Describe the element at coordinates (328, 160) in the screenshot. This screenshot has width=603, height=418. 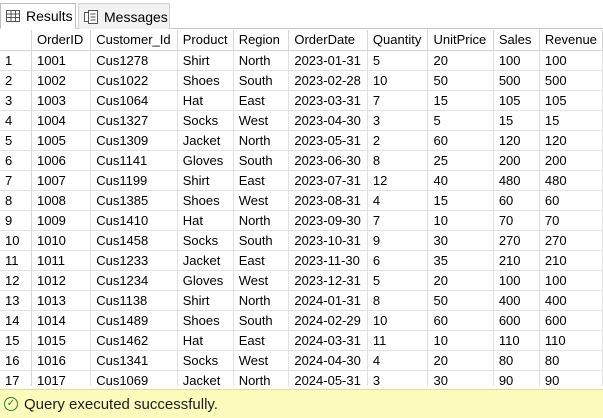
I see `table-cell: 2023-06-30` at that location.